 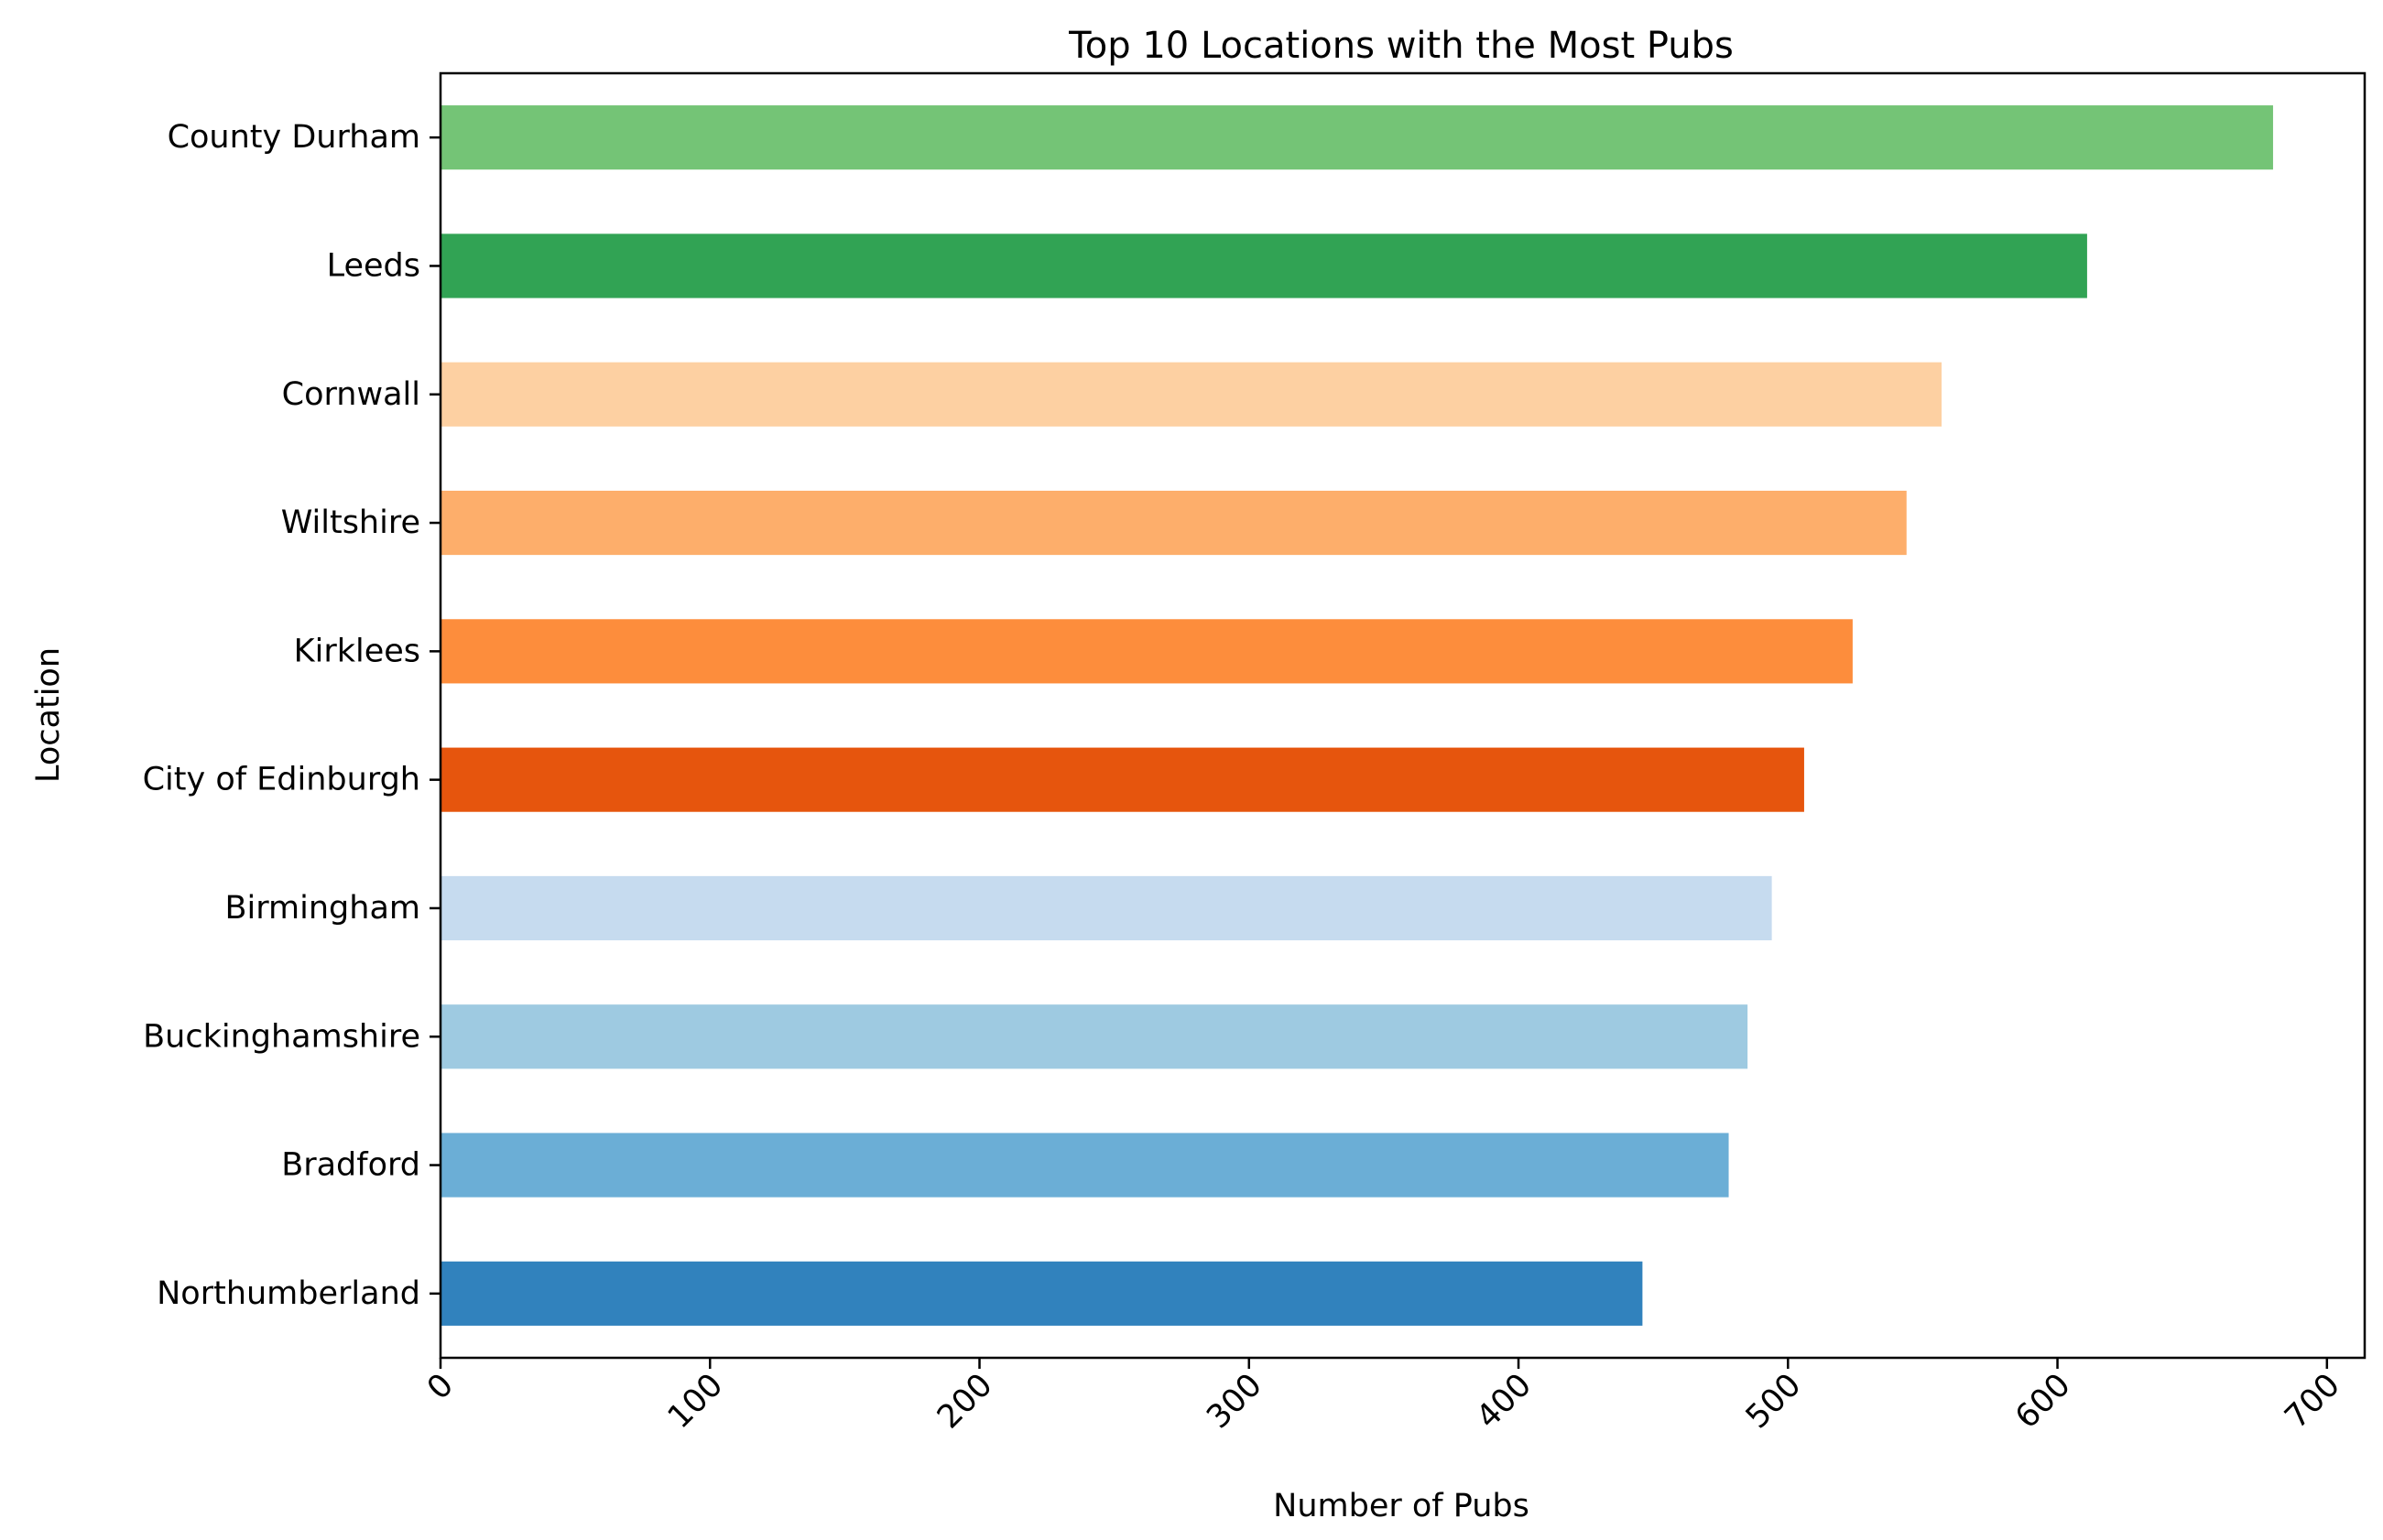 What do you see at coordinates (322, 908) in the screenshot?
I see `y-tick-label: Birmingham` at bounding box center [322, 908].